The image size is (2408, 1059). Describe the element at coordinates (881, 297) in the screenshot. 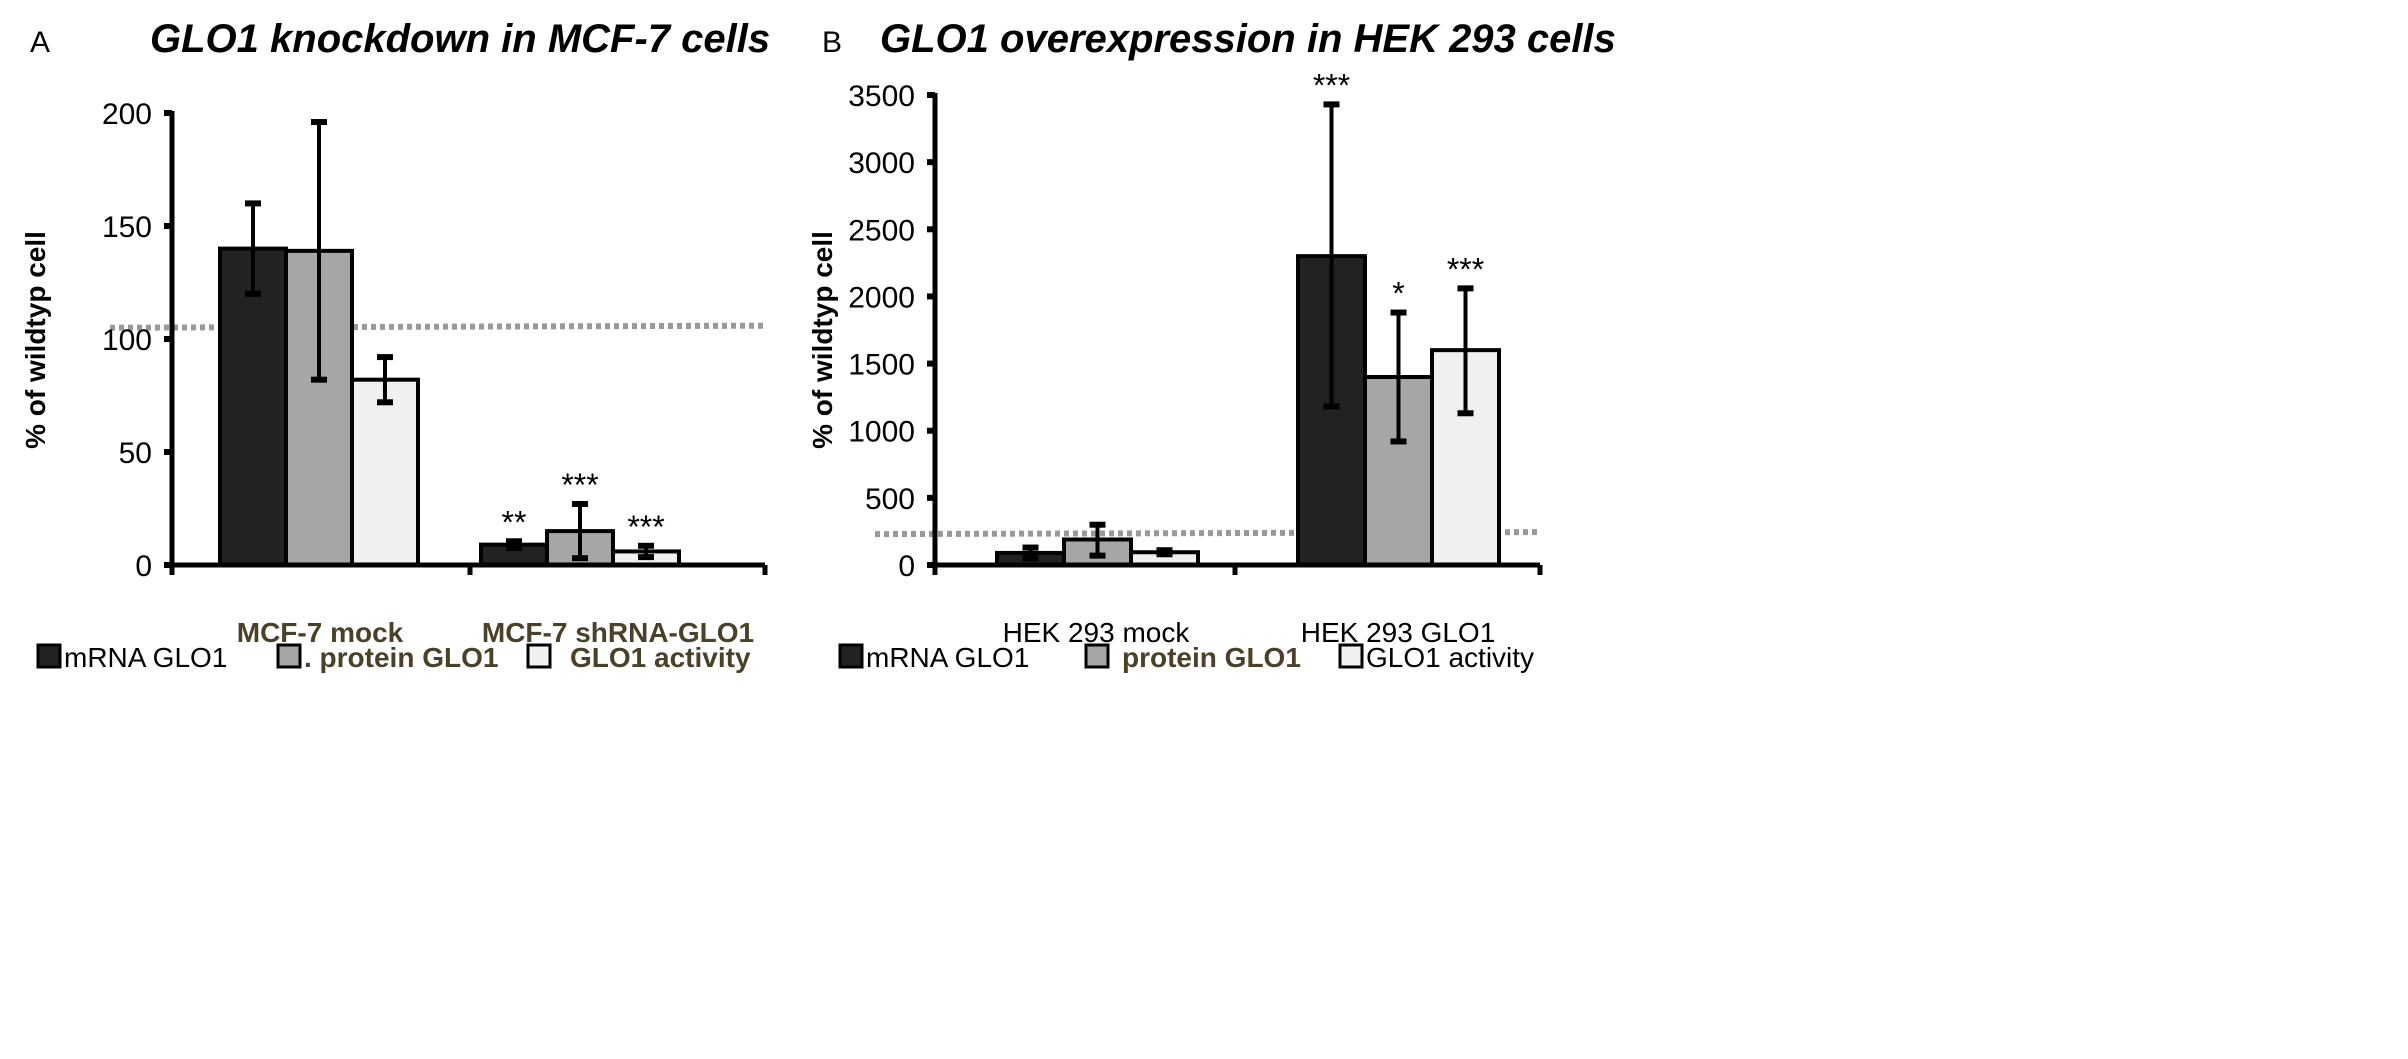

I see `panel-b-y-tick-label: 2000` at that location.